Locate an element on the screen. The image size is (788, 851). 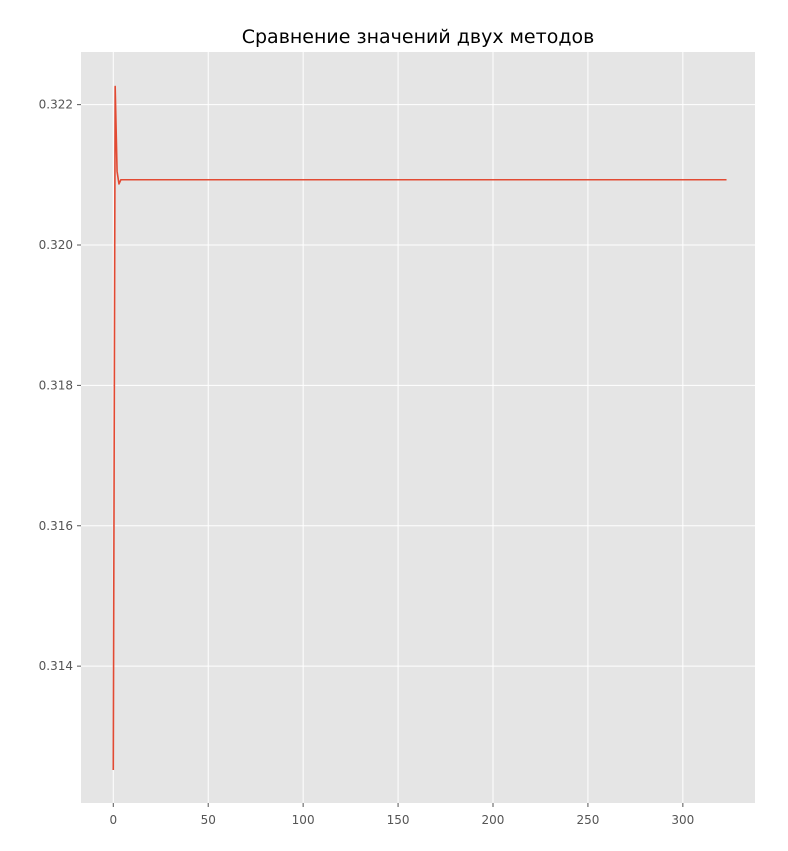
y-tick-label: 0.316 is located at coordinates (56, 526).